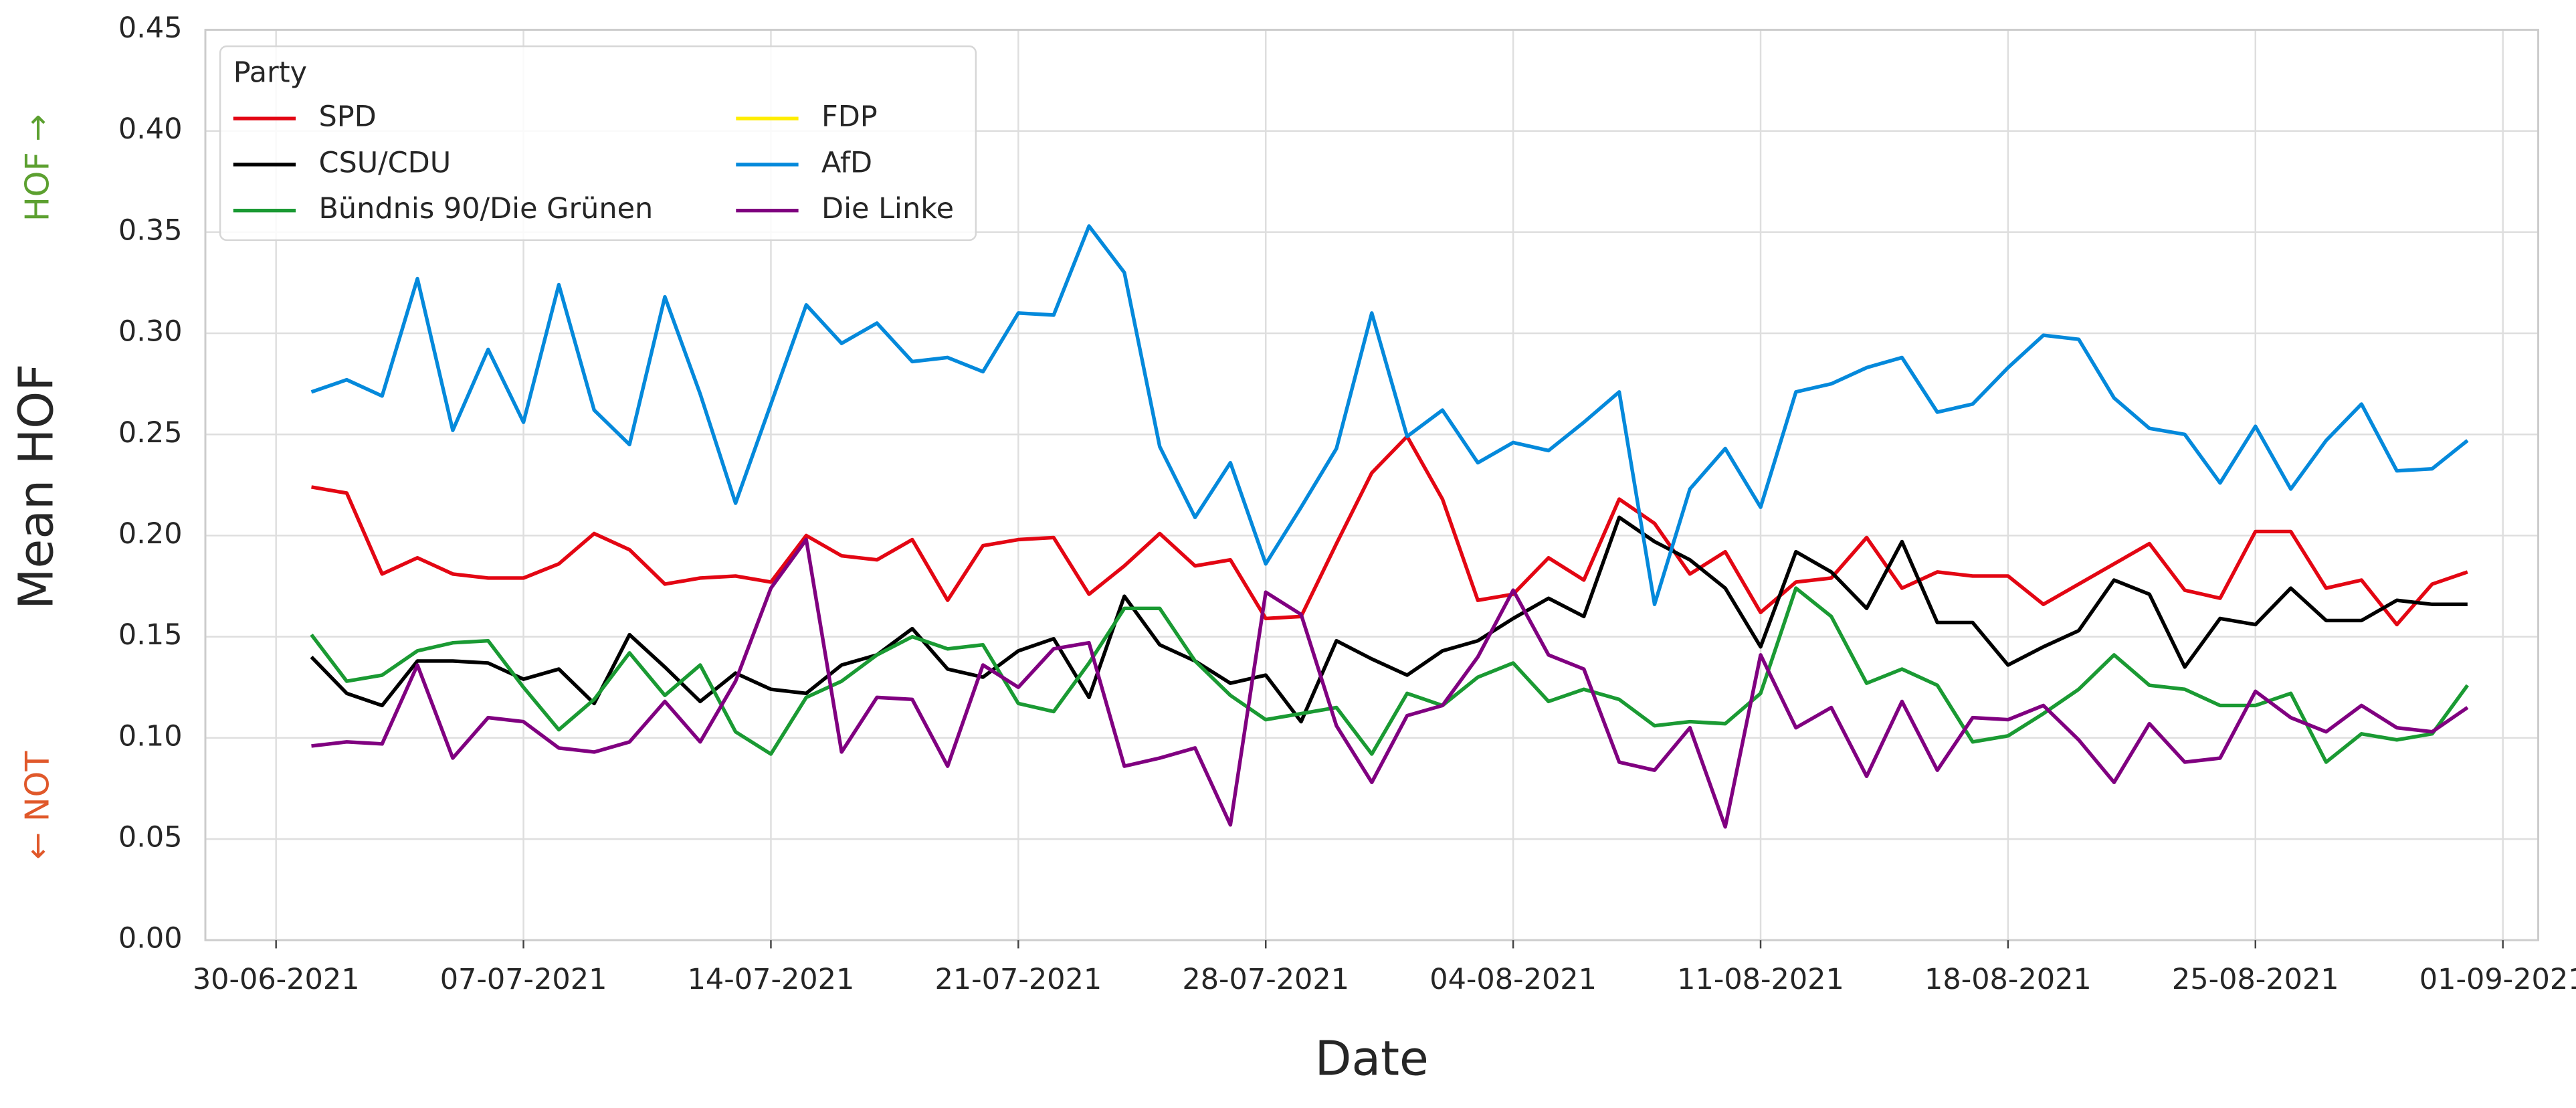  Describe the element at coordinates (276, 979) in the screenshot. I see `x-tick-label: 30-06-2021` at that location.